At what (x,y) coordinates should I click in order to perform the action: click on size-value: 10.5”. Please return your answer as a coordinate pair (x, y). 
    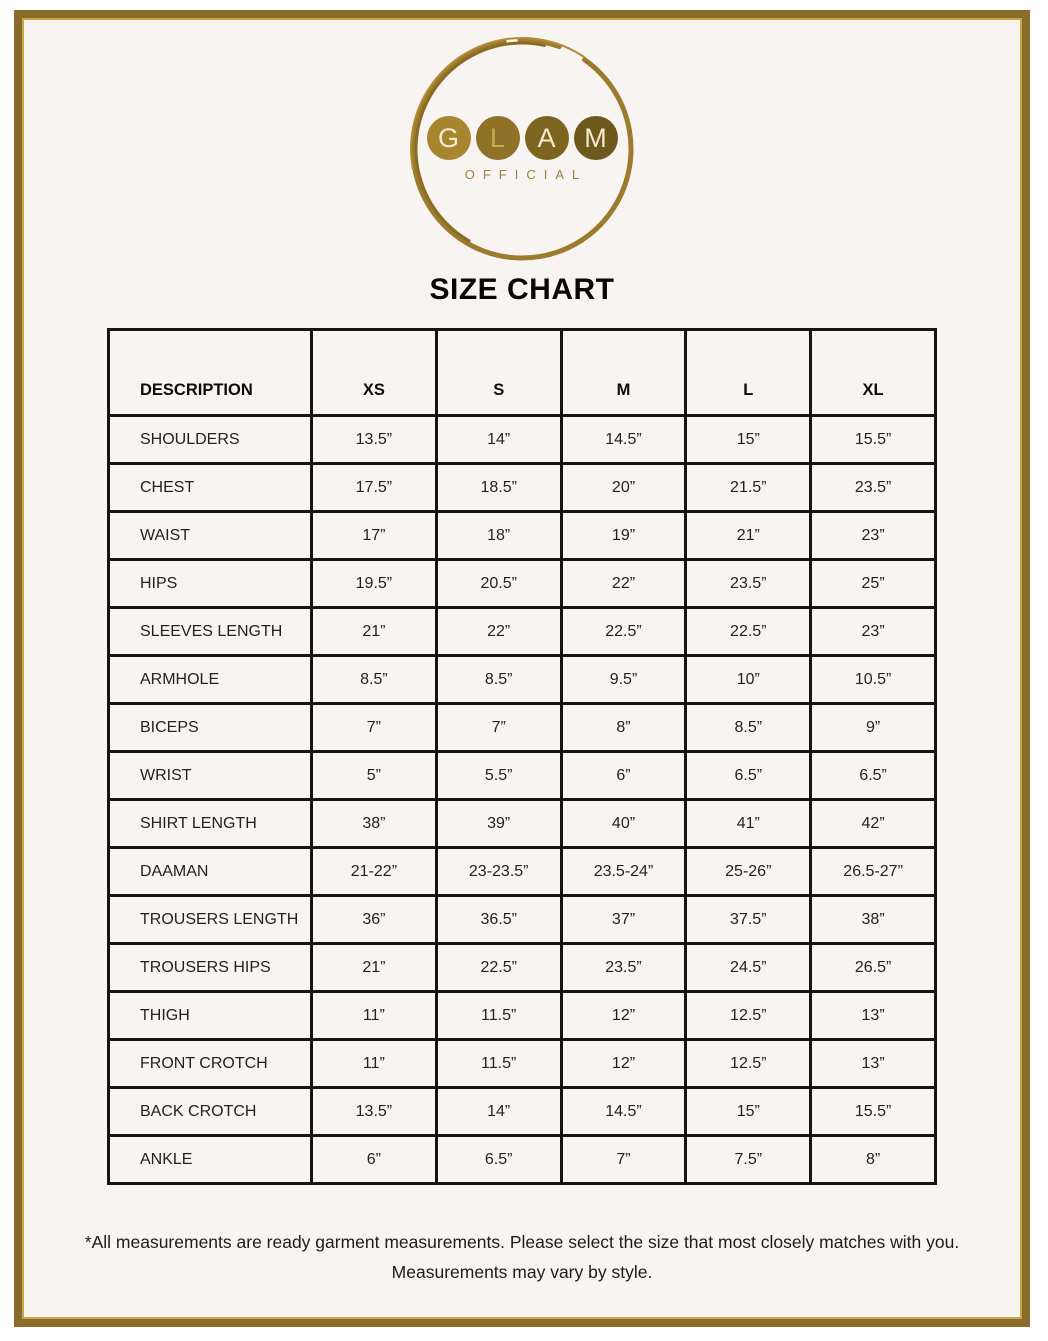
    Looking at the image, I should click on (873, 679).